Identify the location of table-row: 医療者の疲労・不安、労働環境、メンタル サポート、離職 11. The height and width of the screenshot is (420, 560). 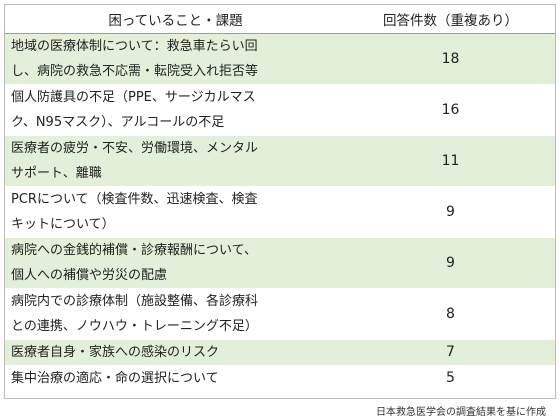
(280, 161).